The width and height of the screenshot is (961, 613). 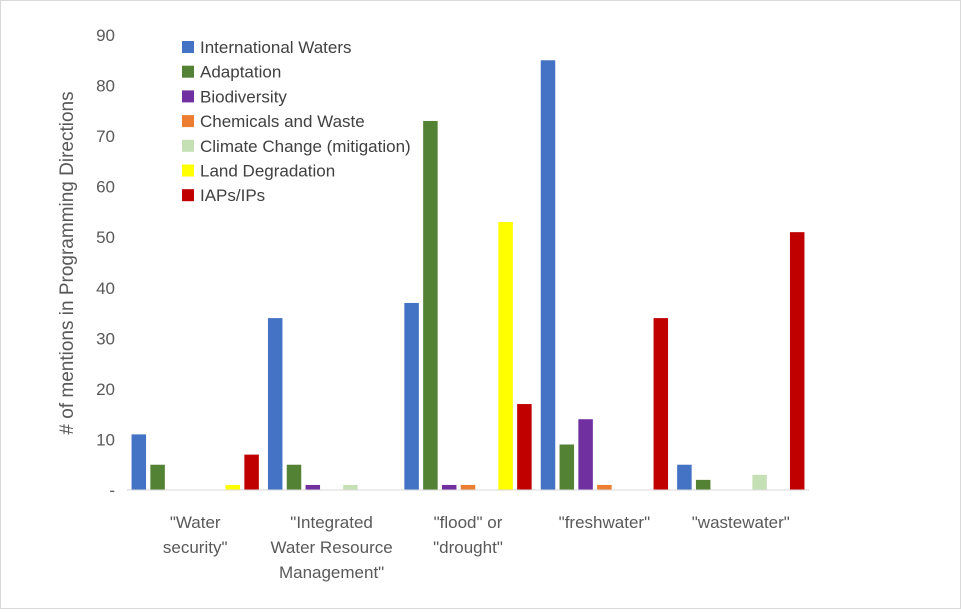 I want to click on y-tick-label: 70, so click(x=105, y=136).